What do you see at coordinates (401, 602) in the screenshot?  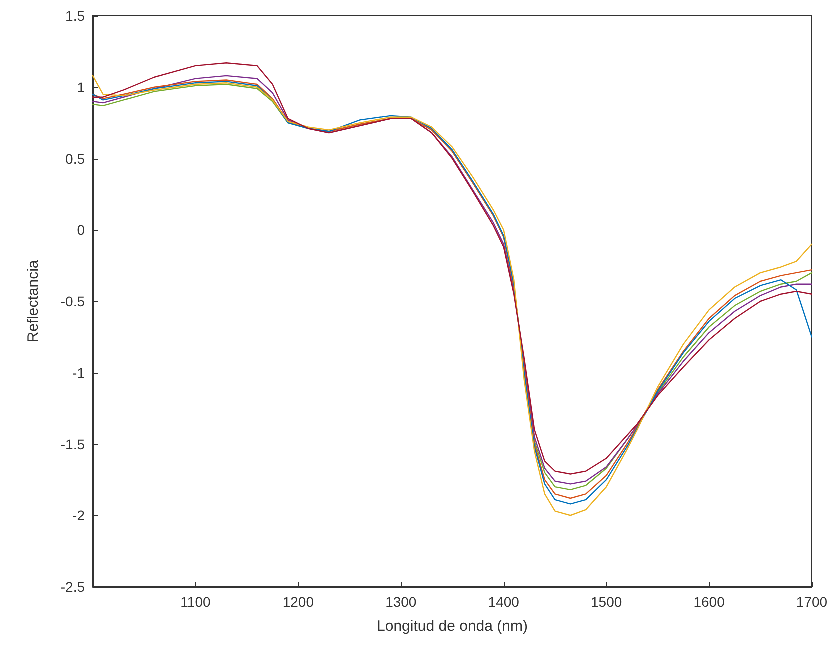 I see `x-tick-label: 1300` at bounding box center [401, 602].